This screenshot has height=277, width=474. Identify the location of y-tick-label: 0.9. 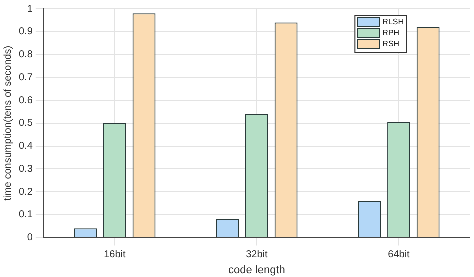
(26, 32).